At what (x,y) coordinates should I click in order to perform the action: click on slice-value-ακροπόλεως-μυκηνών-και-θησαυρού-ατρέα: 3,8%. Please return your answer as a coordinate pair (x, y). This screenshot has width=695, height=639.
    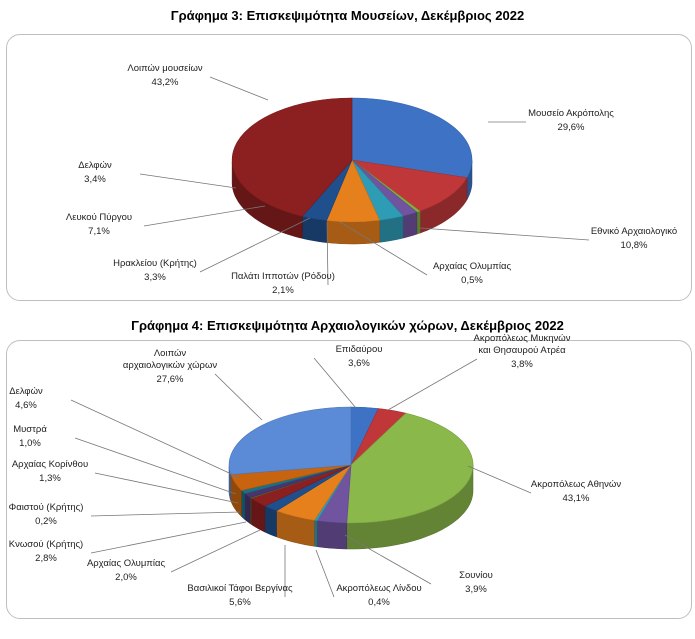
    Looking at the image, I should click on (522, 364).